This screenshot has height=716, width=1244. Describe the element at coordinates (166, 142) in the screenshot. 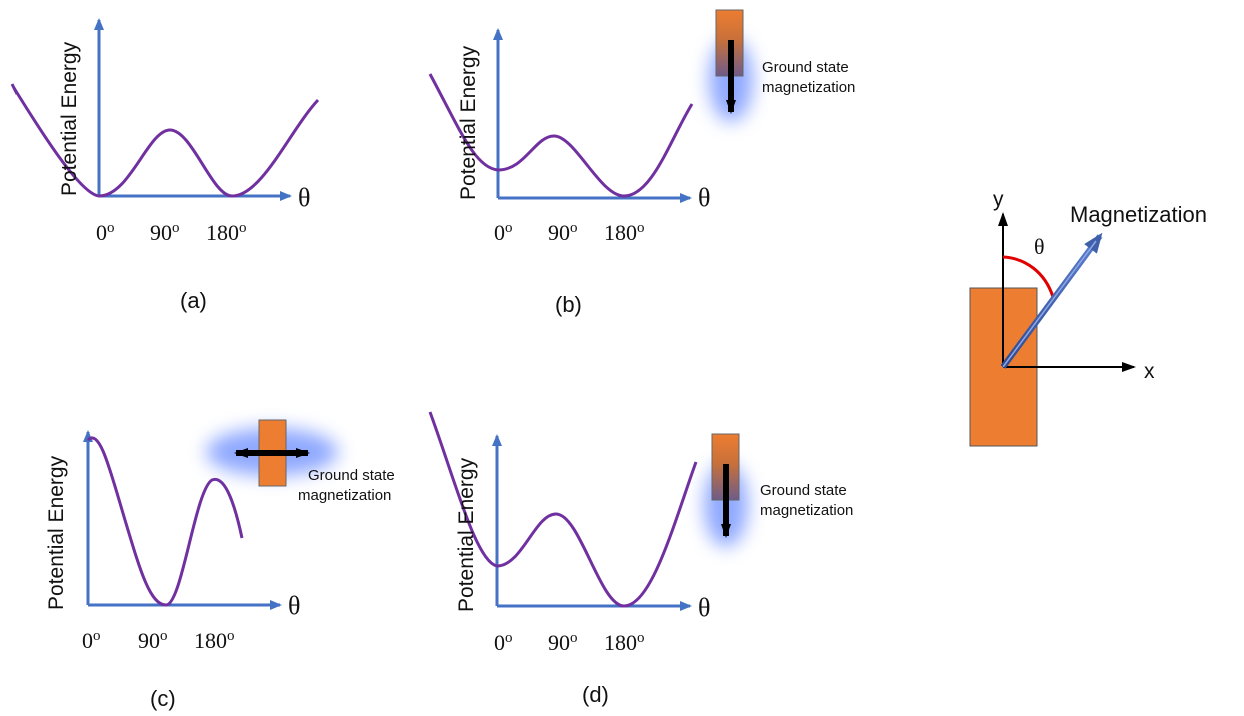

I see `panel-a-energy-curve` at that location.